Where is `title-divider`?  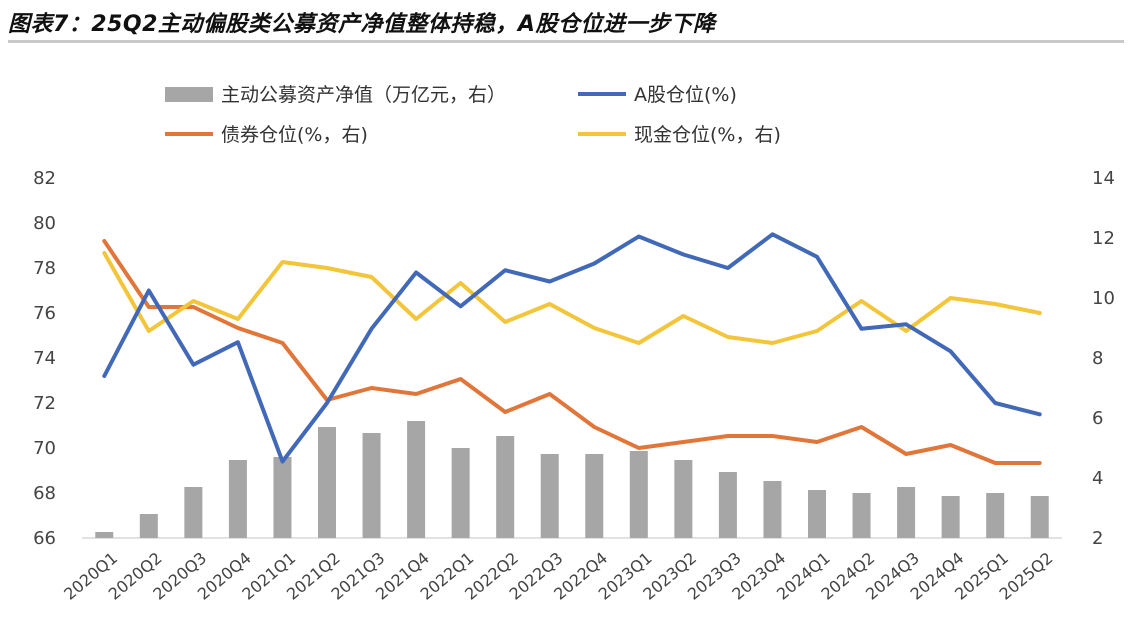 title-divider is located at coordinates (566, 41).